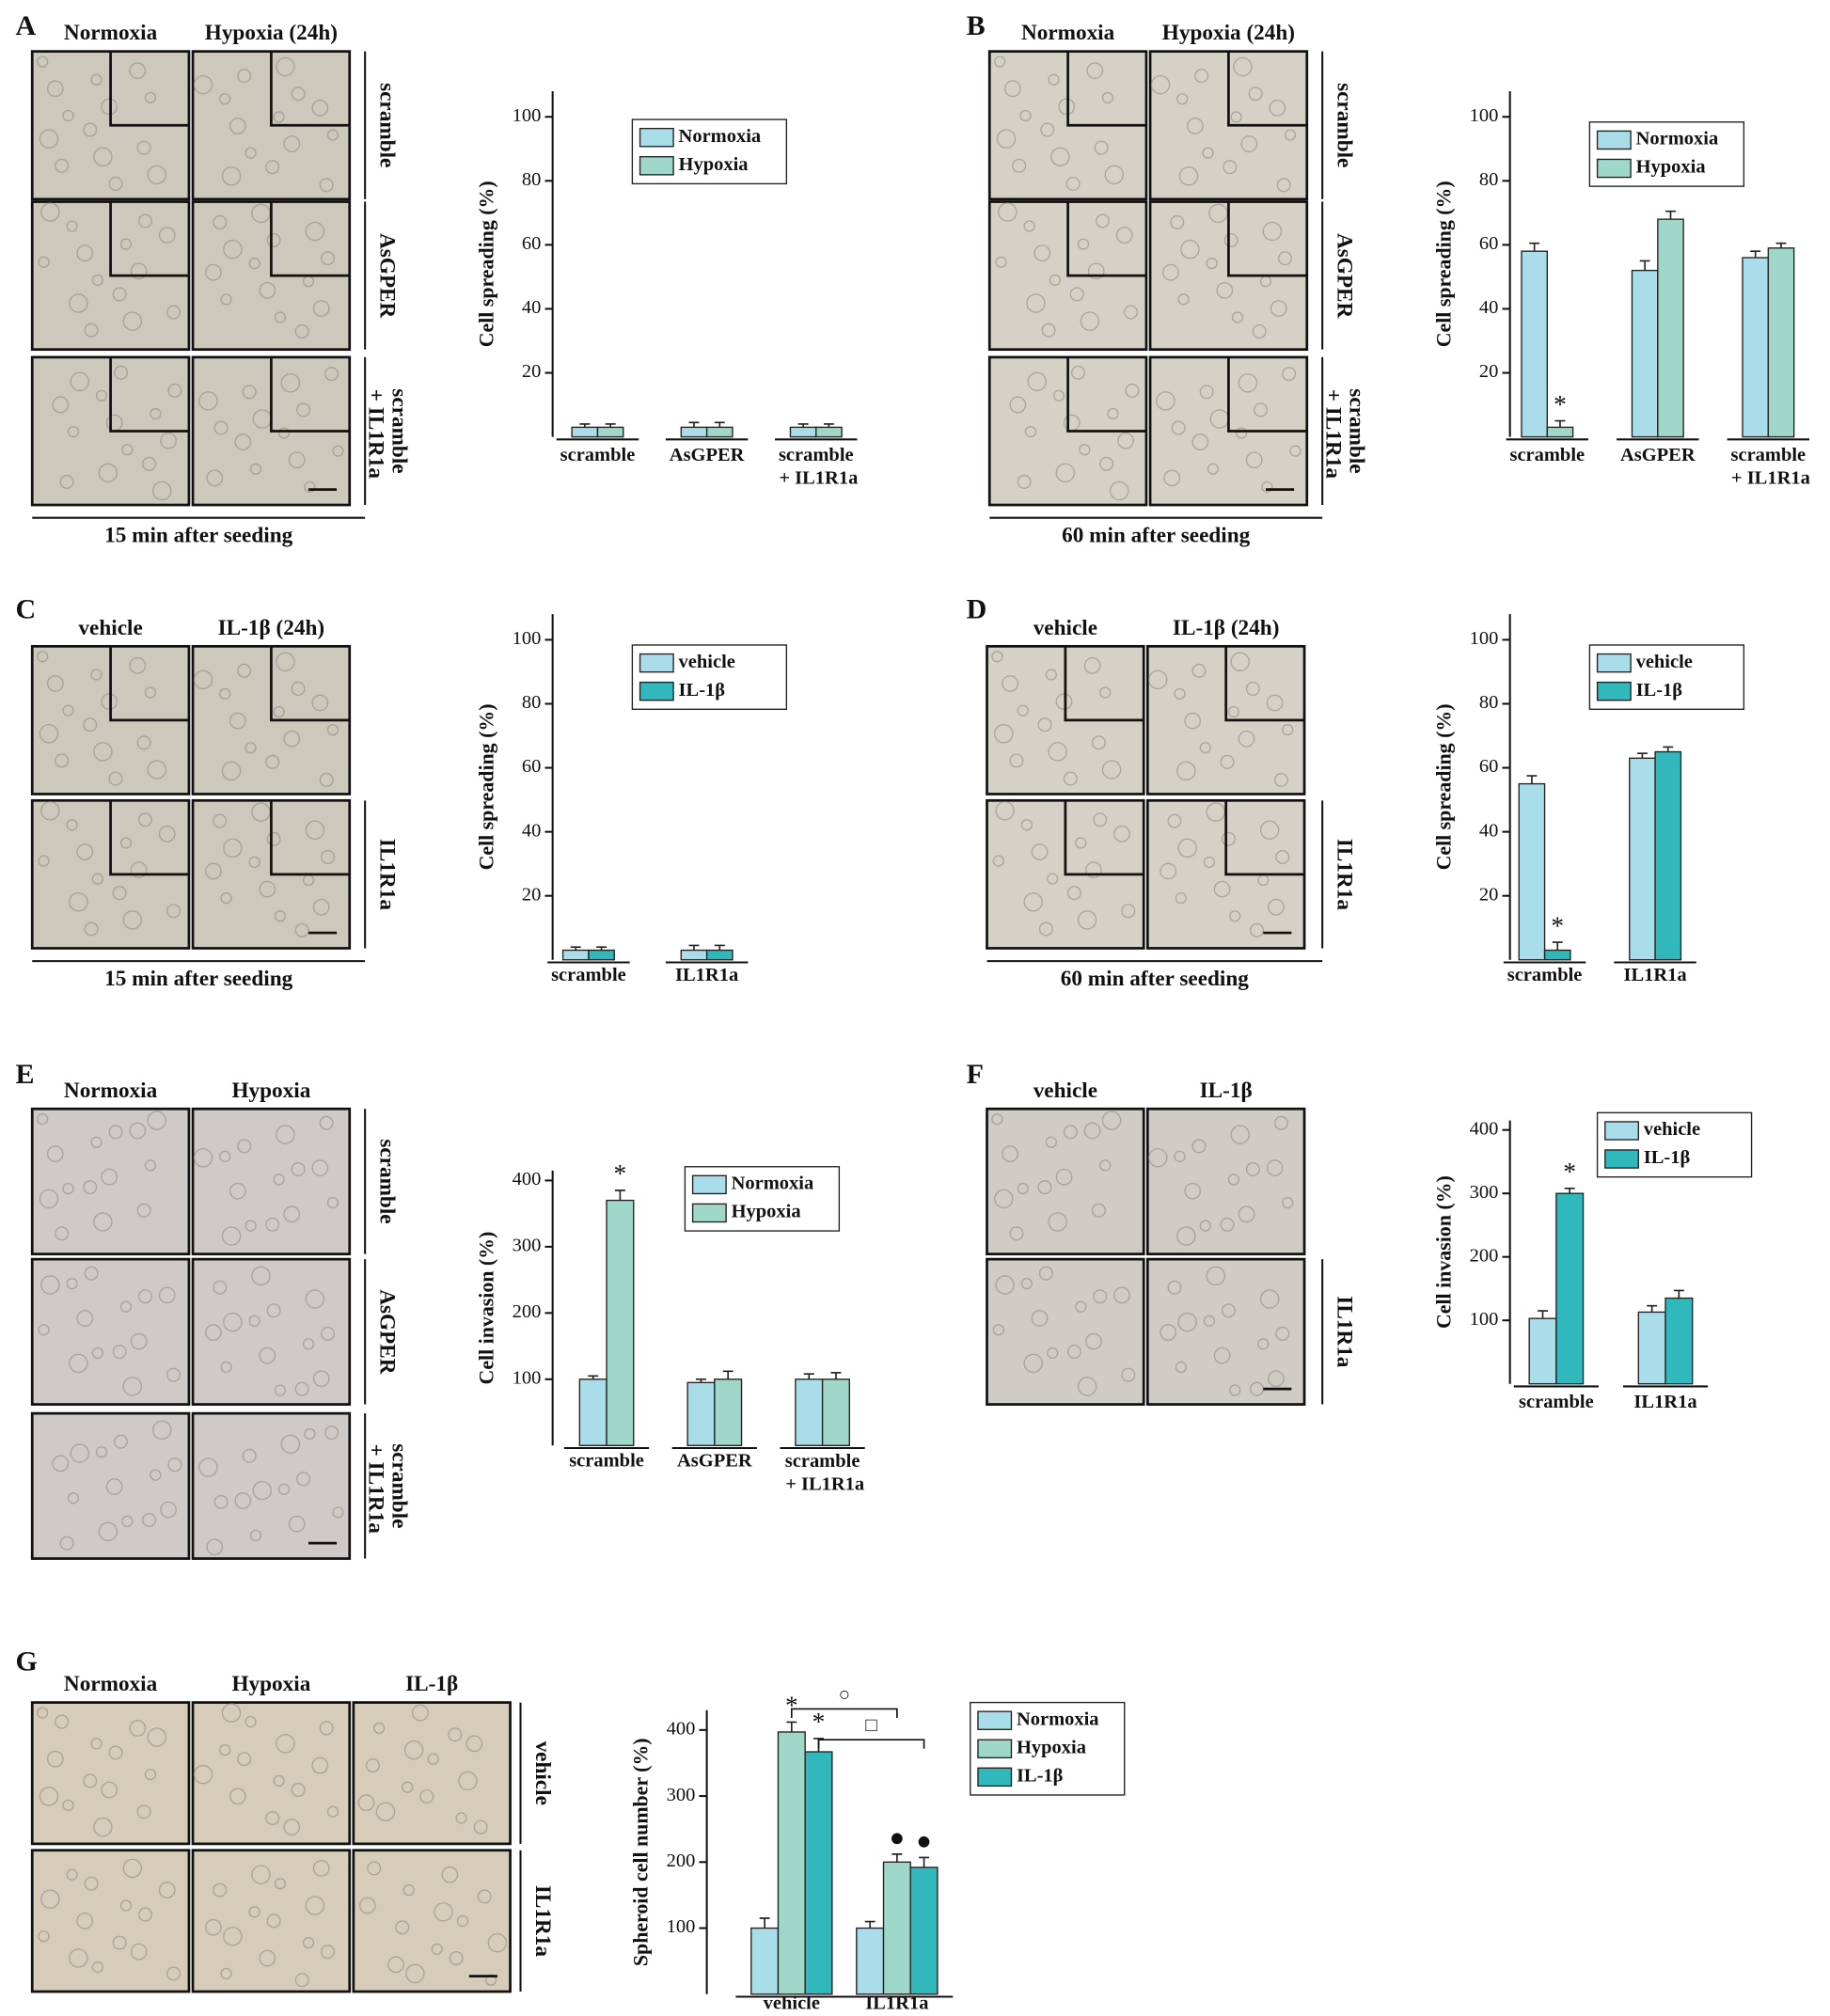 This screenshot has width=1830, height=2016. I want to click on x-tick-label: IL1R1a, so click(1664, 1402).